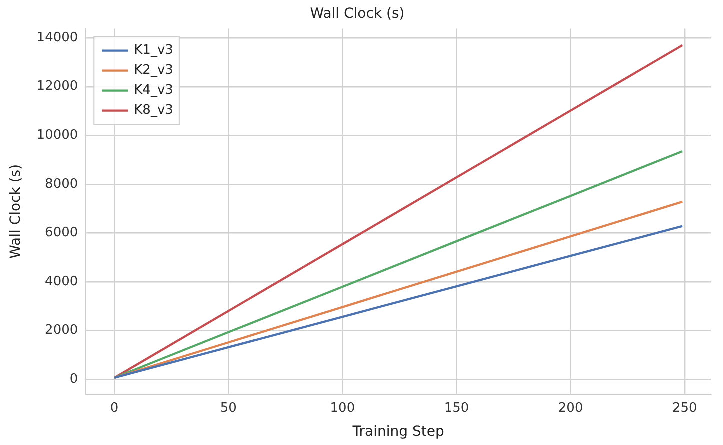  I want to click on x-tick-label: 250, so click(685, 408).